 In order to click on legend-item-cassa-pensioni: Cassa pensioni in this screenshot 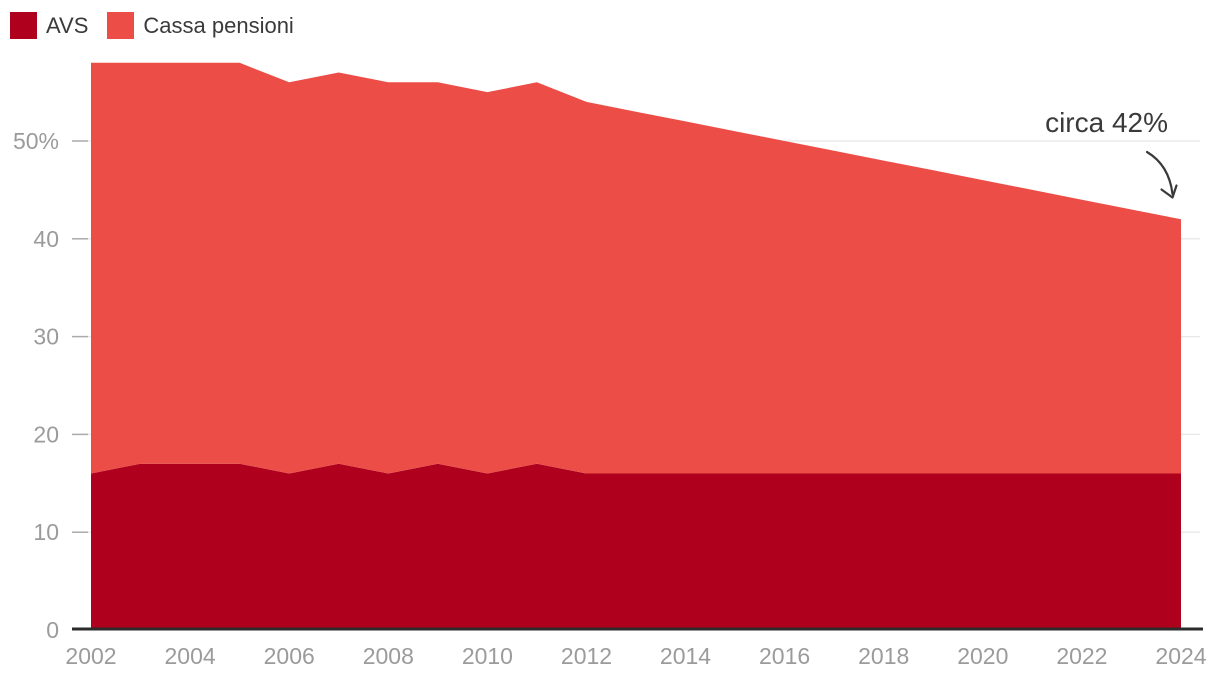, I will do `click(200, 25)`.